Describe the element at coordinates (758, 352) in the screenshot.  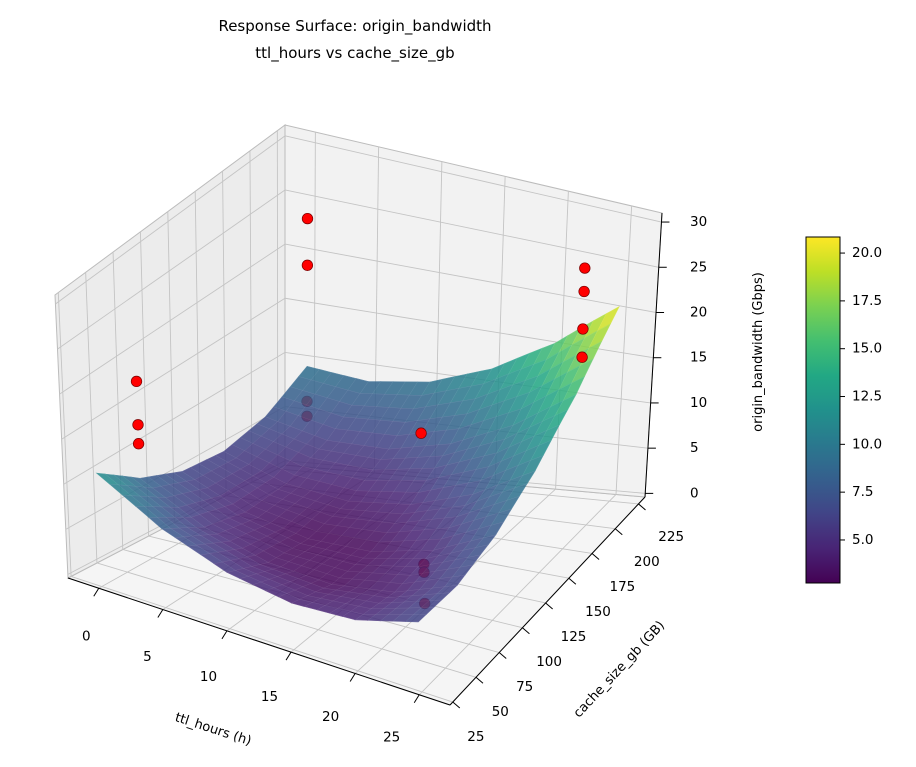
I see `z-axis-label: origin_bandwidth (Gbps)` at that location.